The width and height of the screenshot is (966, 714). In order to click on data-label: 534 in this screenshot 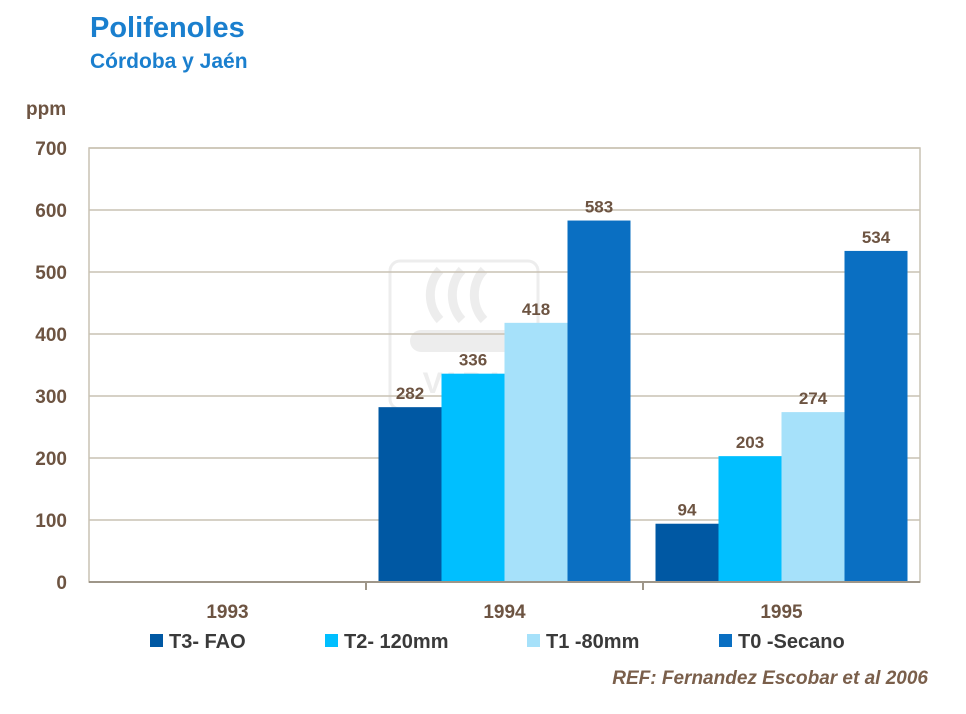, I will do `click(876, 237)`.